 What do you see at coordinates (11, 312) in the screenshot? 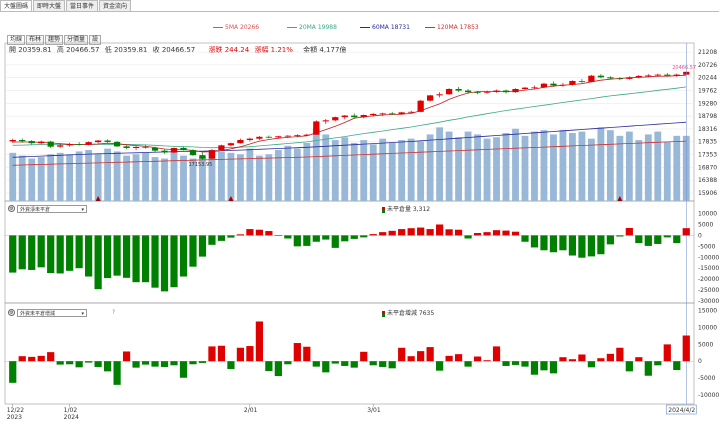
I see `panel3-settings-icon: ⚙` at bounding box center [11, 312].